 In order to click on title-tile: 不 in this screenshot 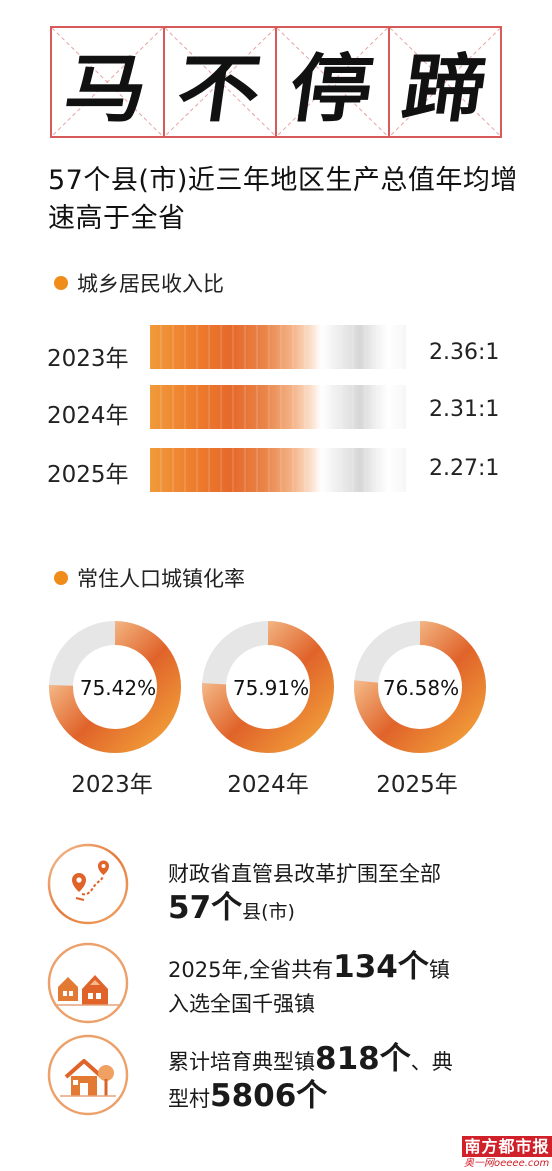, I will do `click(219, 82)`.